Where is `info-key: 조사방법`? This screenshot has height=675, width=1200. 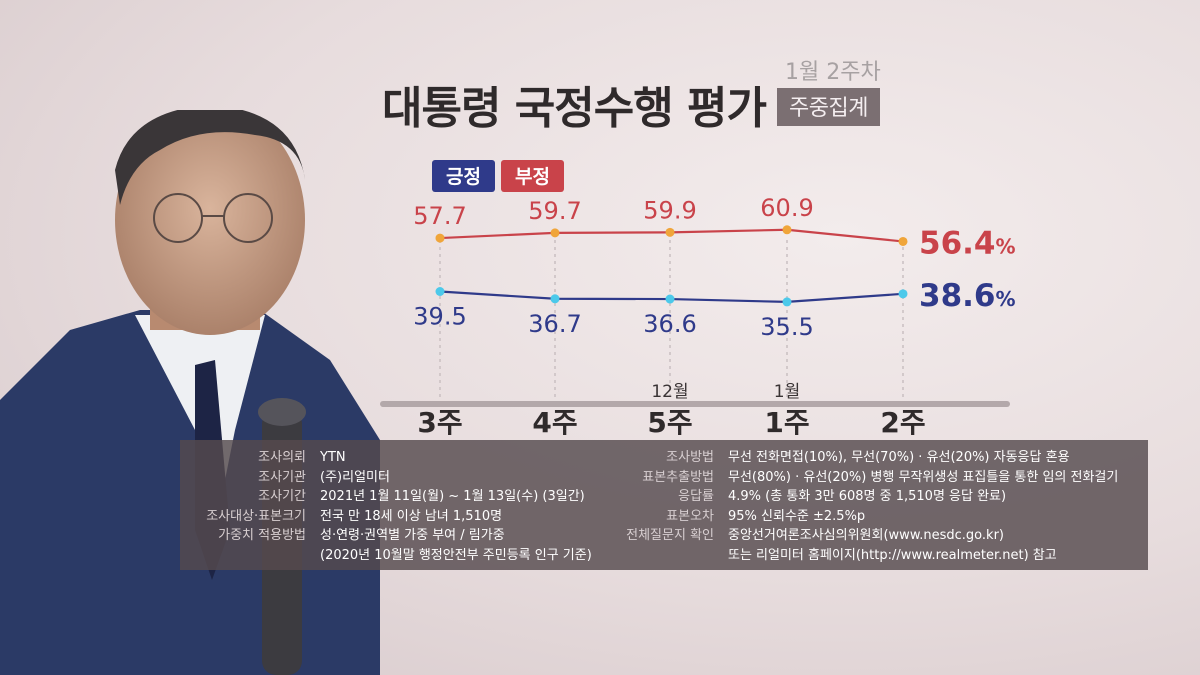
info-key: 조사방법 is located at coordinates (690, 457).